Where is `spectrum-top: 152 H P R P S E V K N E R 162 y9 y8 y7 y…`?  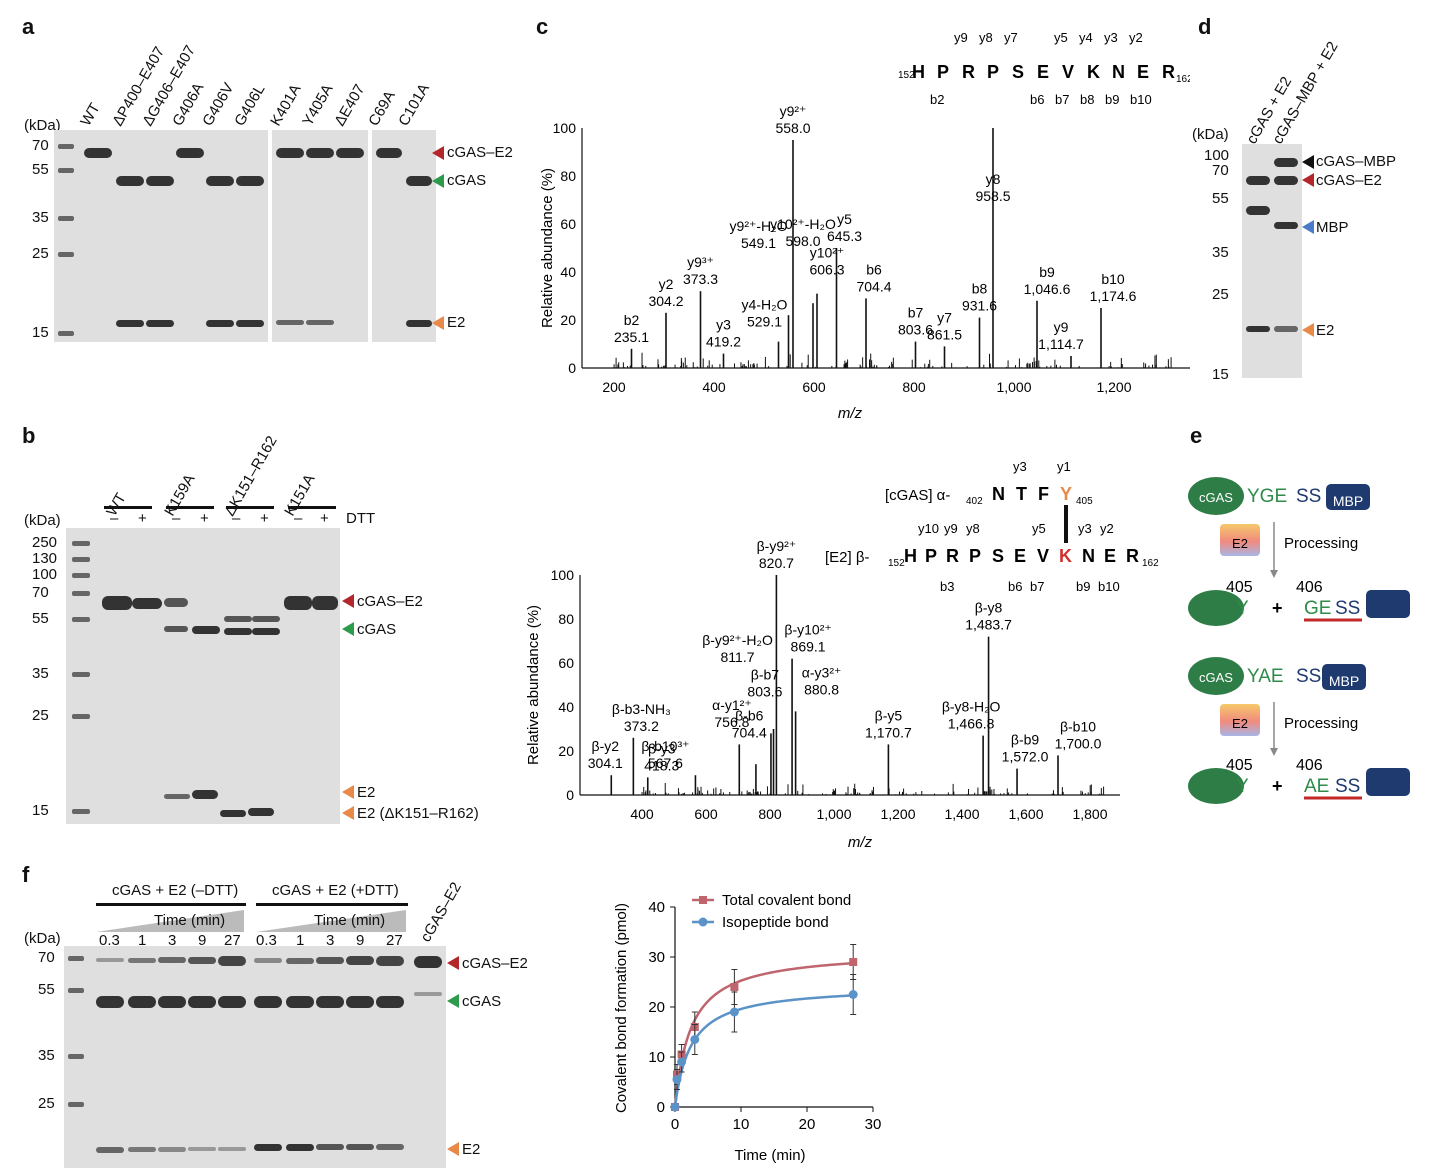
spectrum-top: 152 H P R P S E V K N E R 162 y9 y8 y7 y… is located at coordinates (864, 226).